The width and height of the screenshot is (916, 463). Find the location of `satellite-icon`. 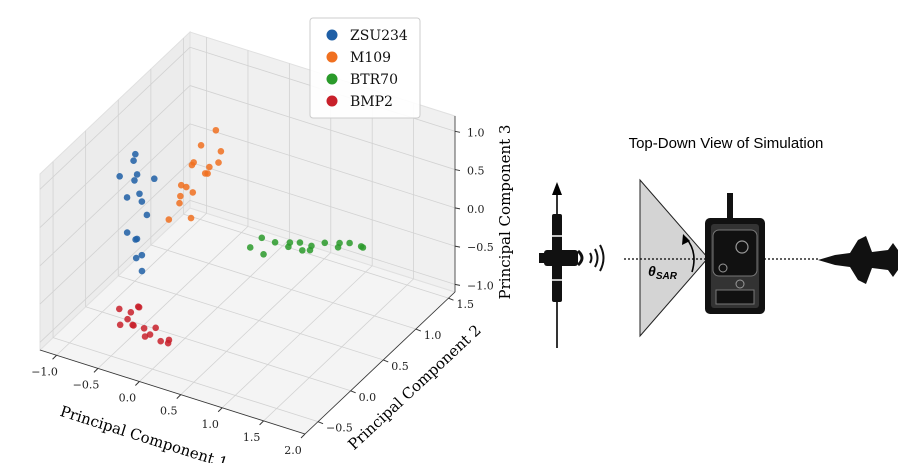

satellite-icon is located at coordinates (561, 258).